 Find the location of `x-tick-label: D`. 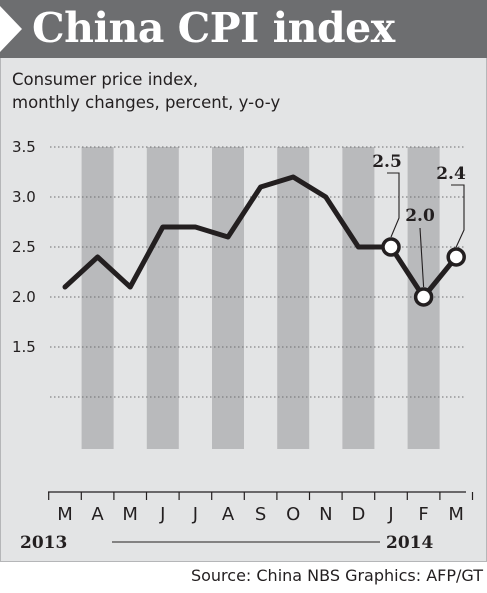

x-tick-label: D is located at coordinates (358, 514).